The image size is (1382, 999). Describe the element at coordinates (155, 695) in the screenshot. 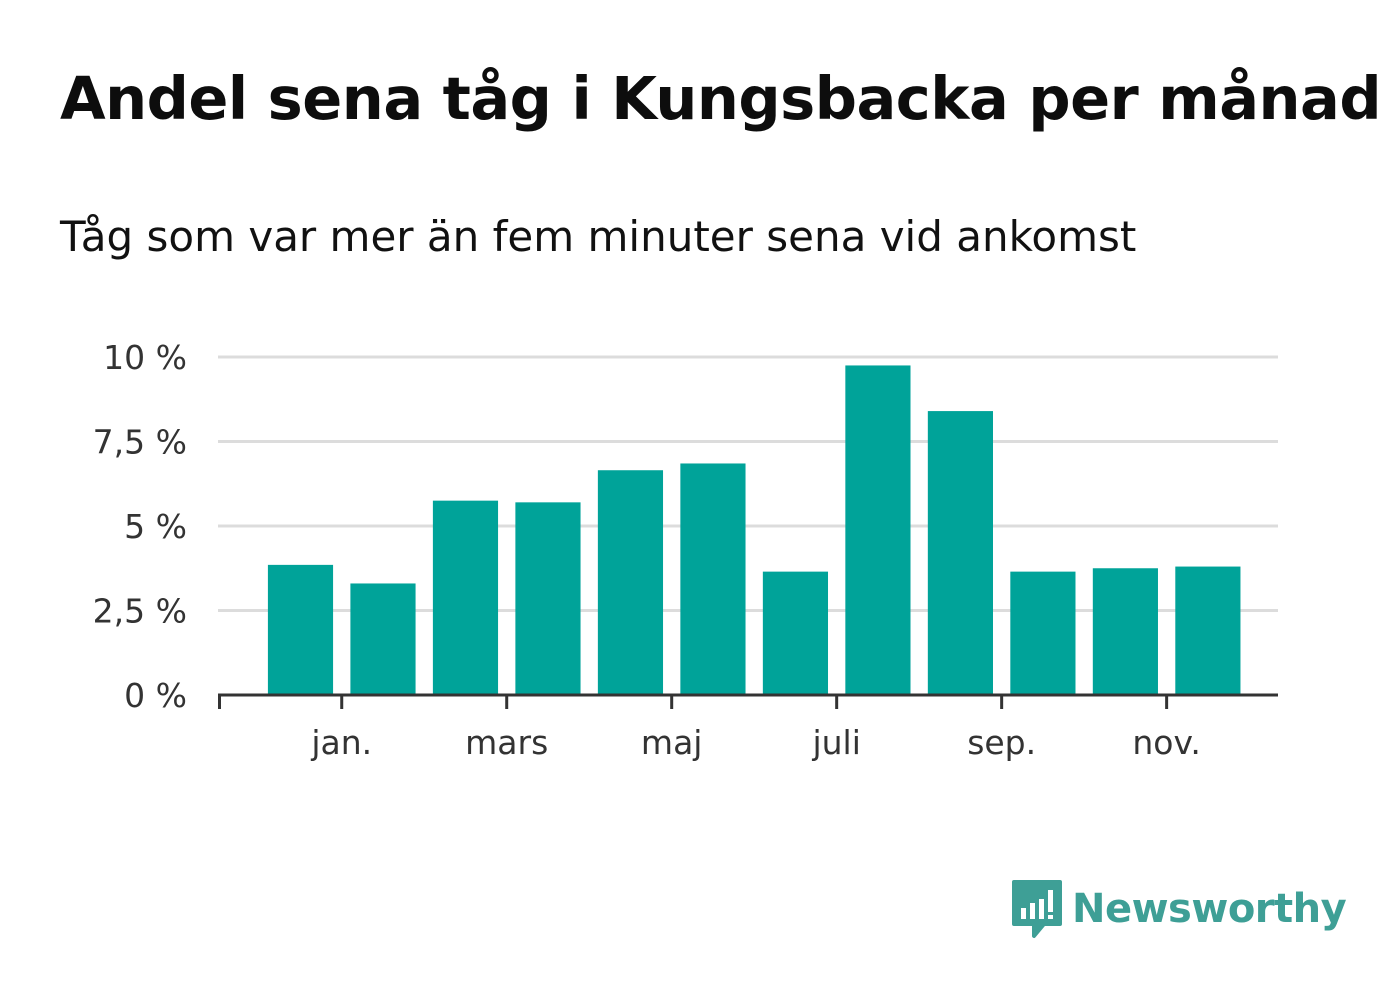

I see `y-tick-label: 0 %` at that location.